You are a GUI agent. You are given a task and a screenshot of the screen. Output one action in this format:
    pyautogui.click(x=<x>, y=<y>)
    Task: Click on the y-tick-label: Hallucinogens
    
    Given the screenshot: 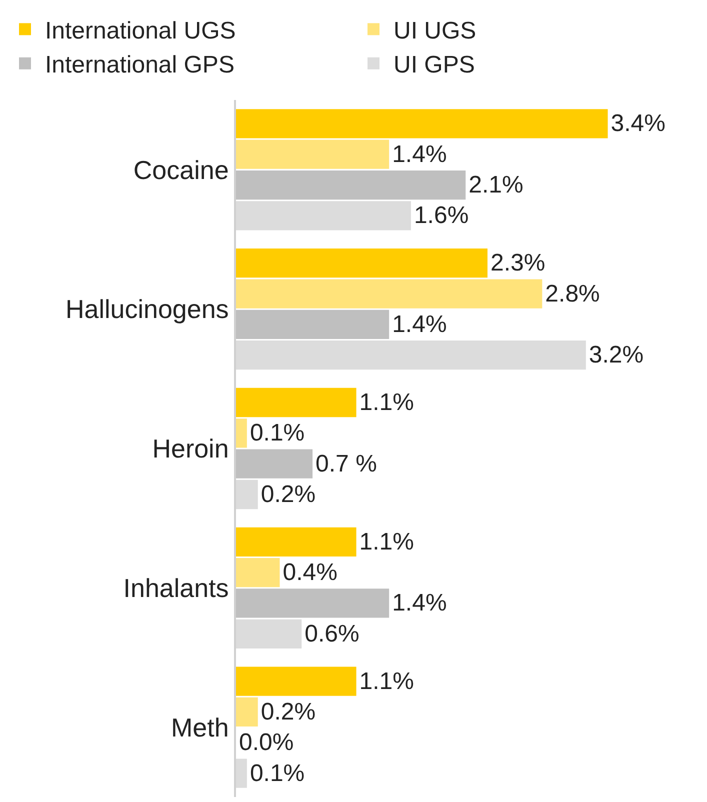 What is the action you would take?
    pyautogui.click(x=147, y=309)
    